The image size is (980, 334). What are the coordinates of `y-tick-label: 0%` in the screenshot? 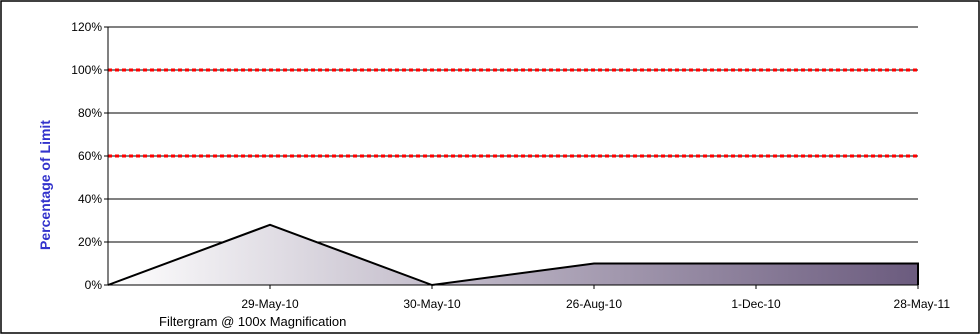 It's located at (94, 285).